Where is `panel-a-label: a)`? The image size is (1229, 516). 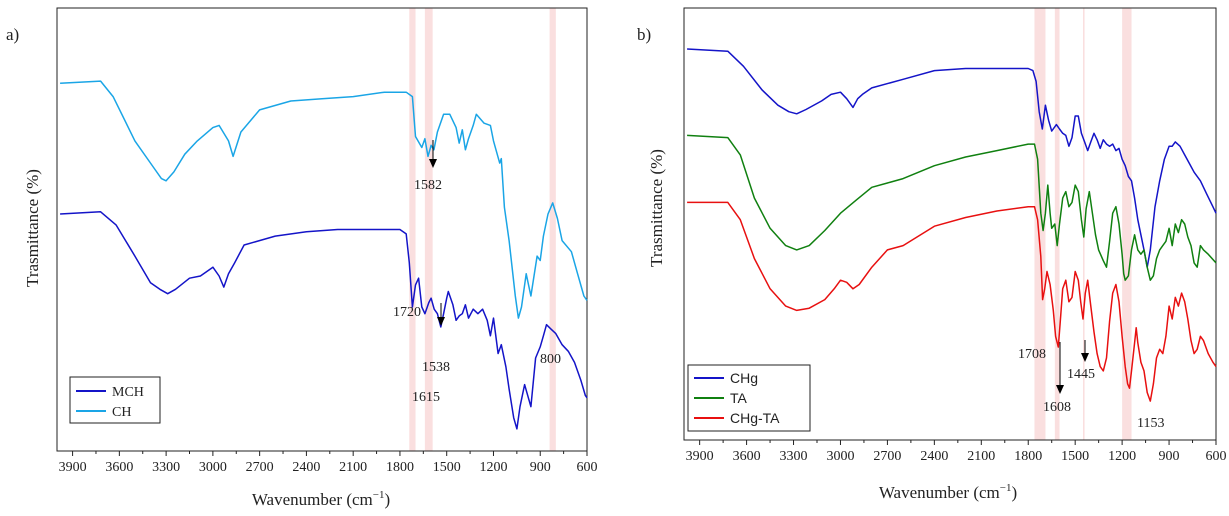
panel-a-label: a) is located at coordinates (12, 34).